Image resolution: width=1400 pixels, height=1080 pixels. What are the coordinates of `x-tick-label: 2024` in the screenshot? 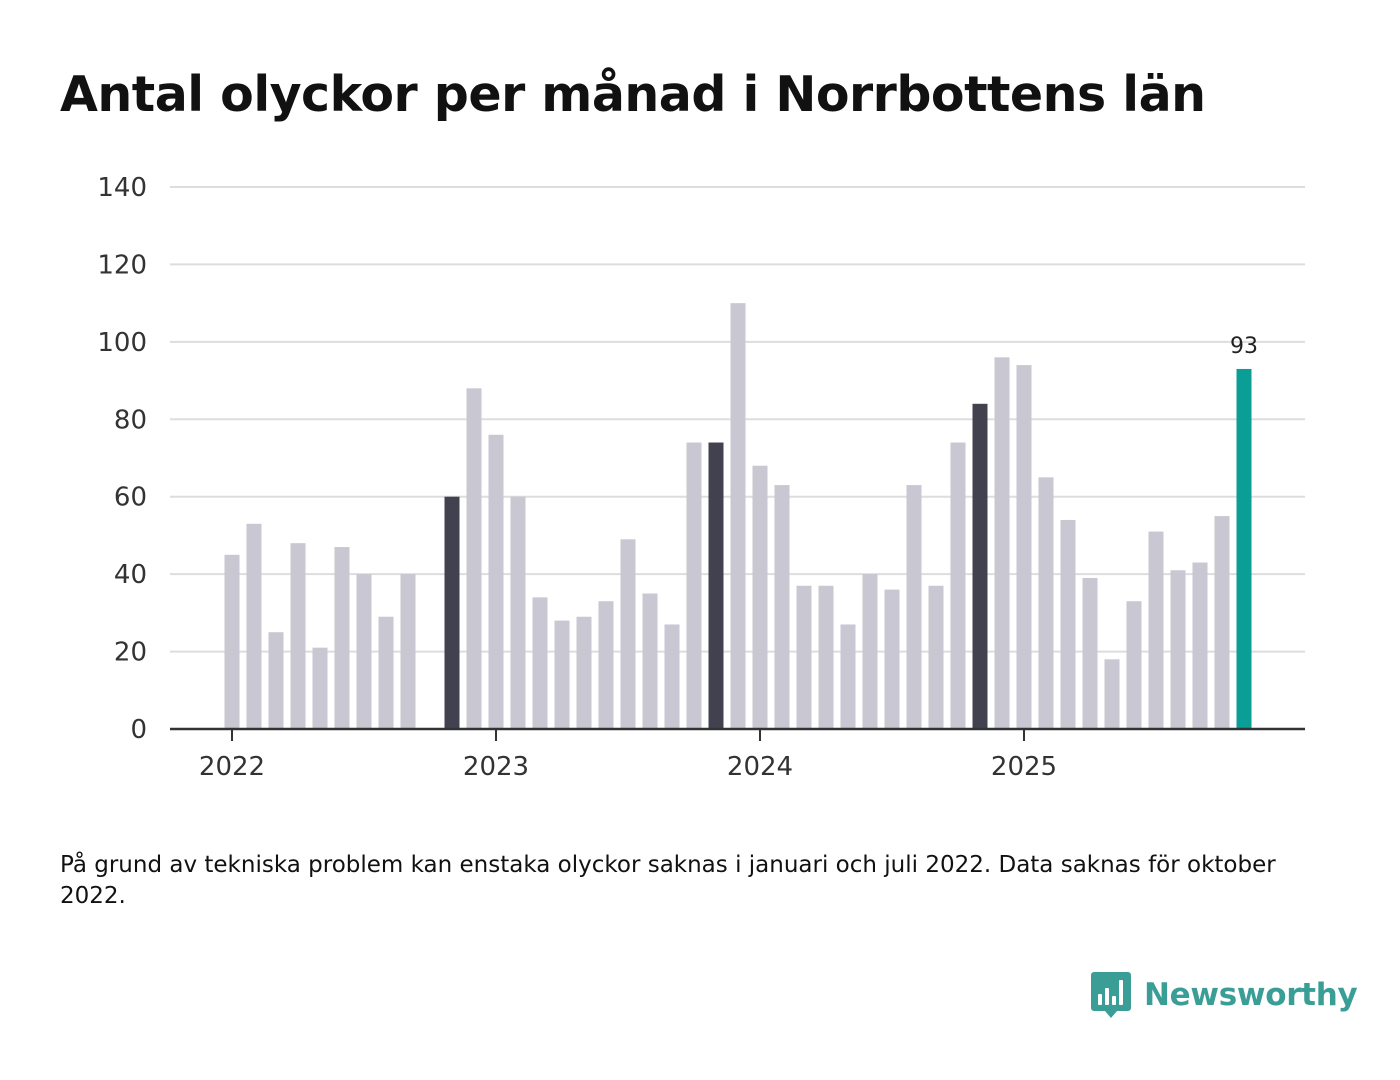 It's located at (760, 767).